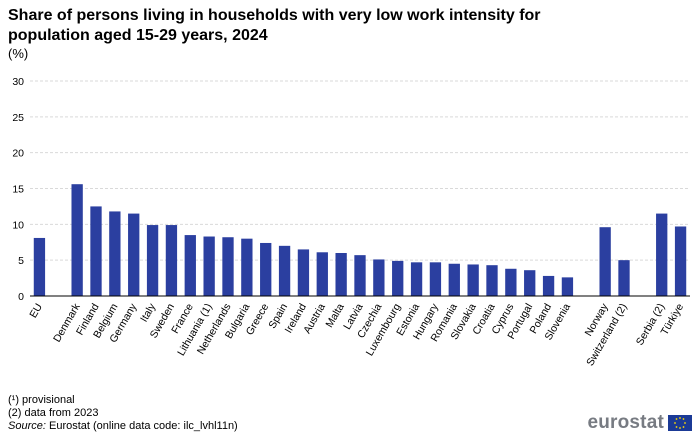 This screenshot has height=440, width=700. What do you see at coordinates (21, 261) in the screenshot?
I see `y-tick-label: 5` at bounding box center [21, 261].